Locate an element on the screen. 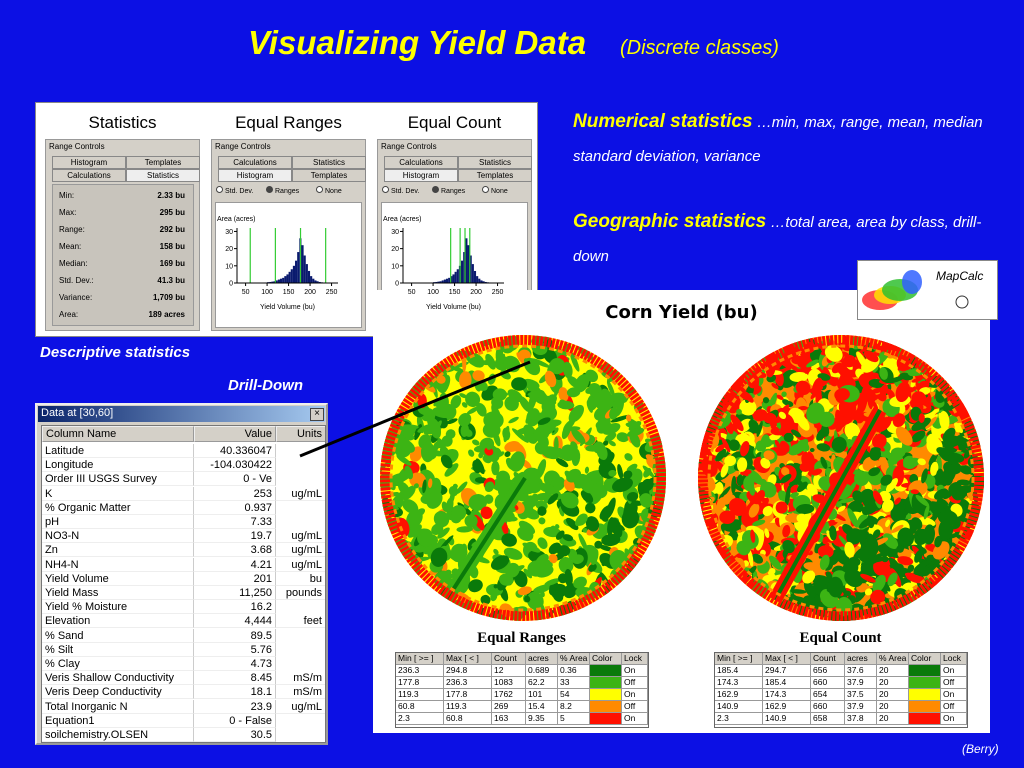  bullet-heading: Numerical statistics is located at coordinates (663, 121).